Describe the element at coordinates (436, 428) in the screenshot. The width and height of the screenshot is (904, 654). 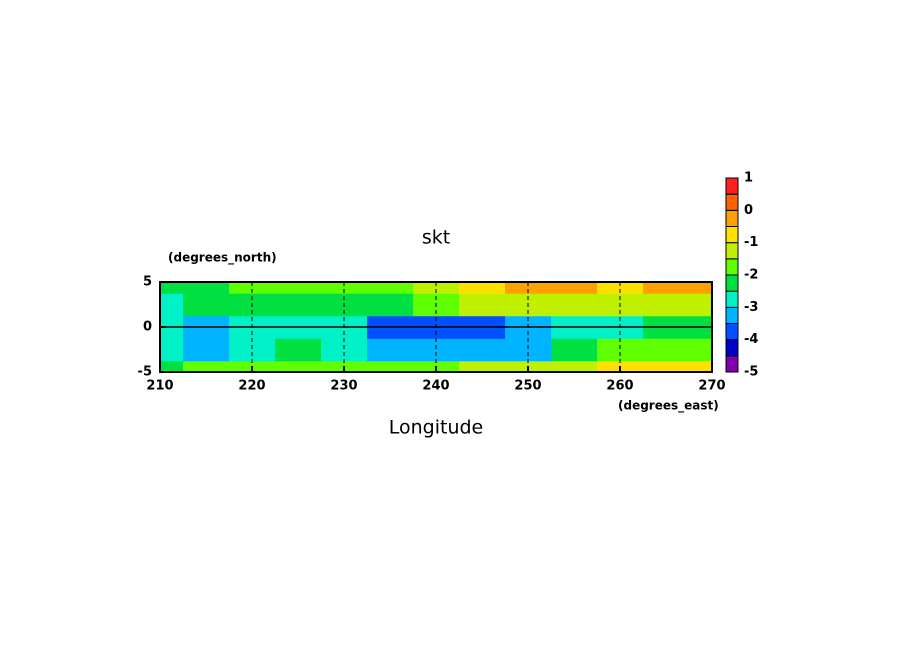
I see `x-axis-label: Longitude` at that location.